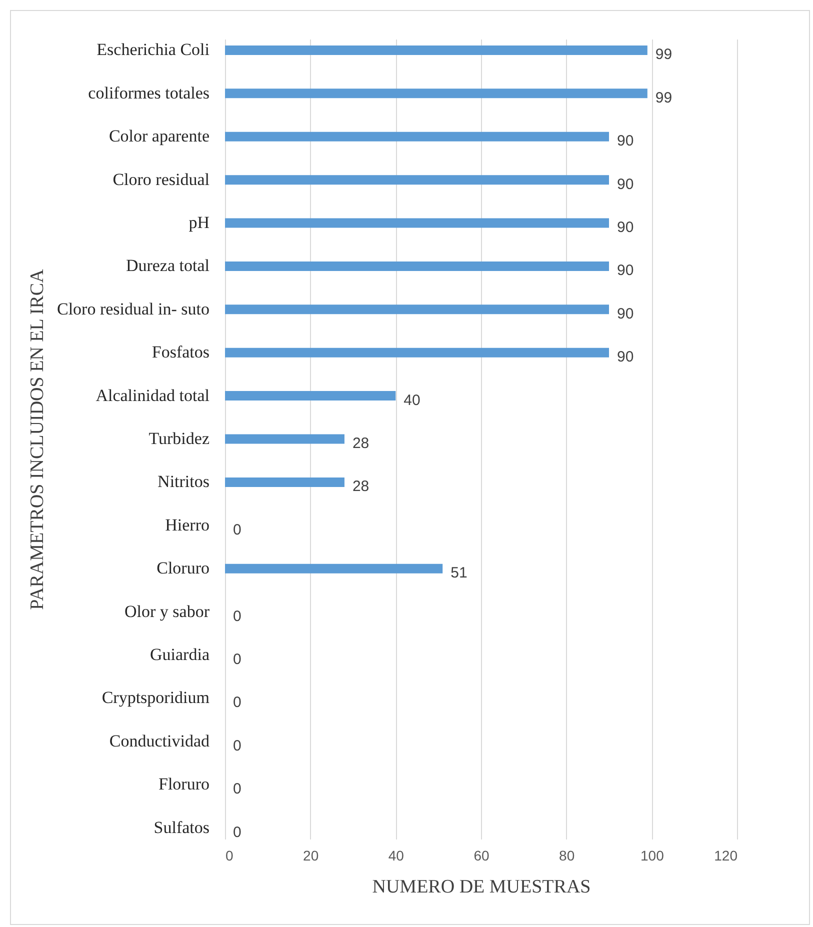 The height and width of the screenshot is (927, 813). Describe the element at coordinates (149, 92) in the screenshot. I see `y-tick-label: coliformes totales` at that location.